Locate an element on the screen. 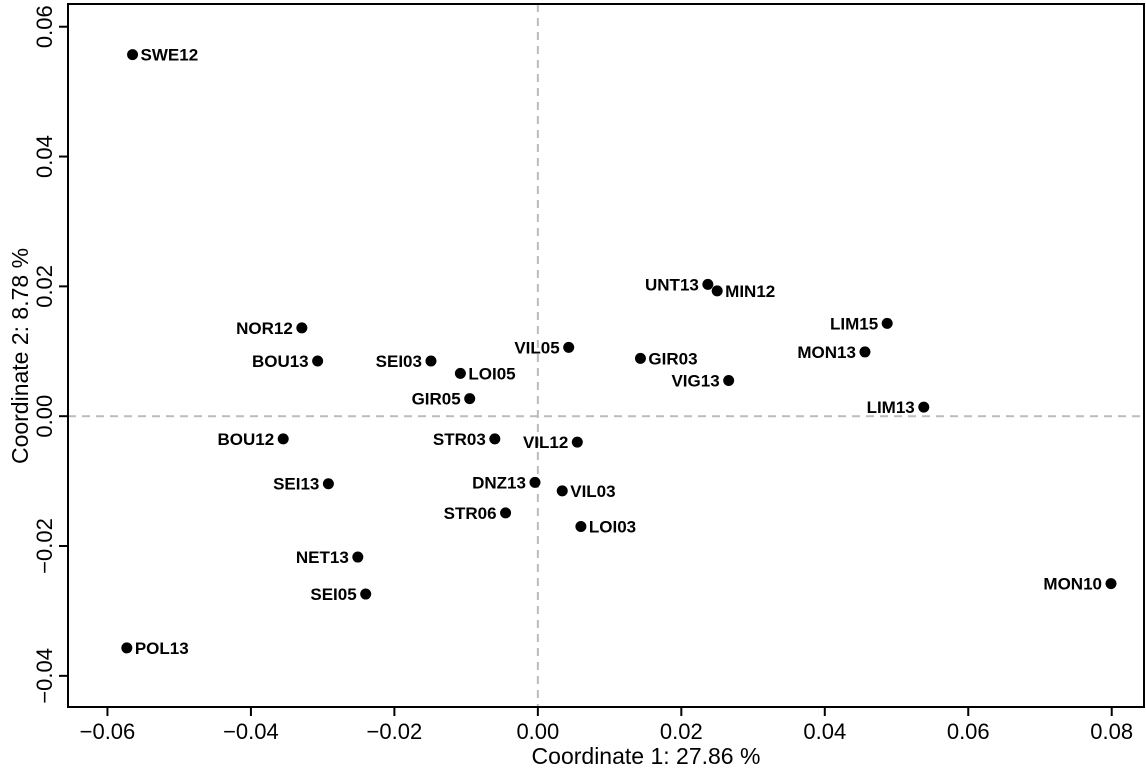 The image size is (1146, 771). point-label: POL13 is located at coordinates (162, 648).